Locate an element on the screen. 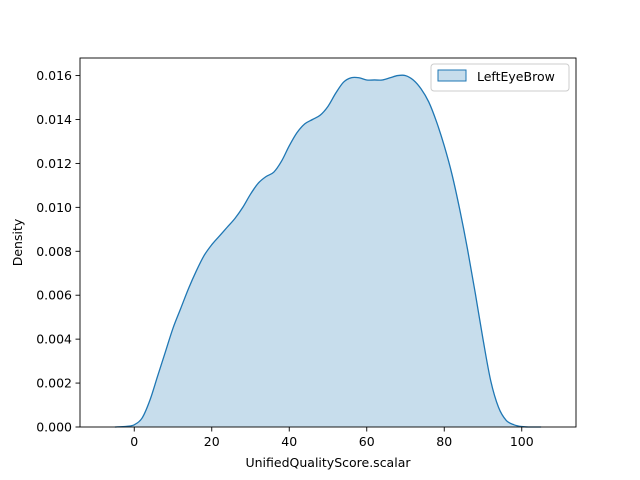 The width and height of the screenshot is (640, 480). x-tick-label: 40 is located at coordinates (289, 441).